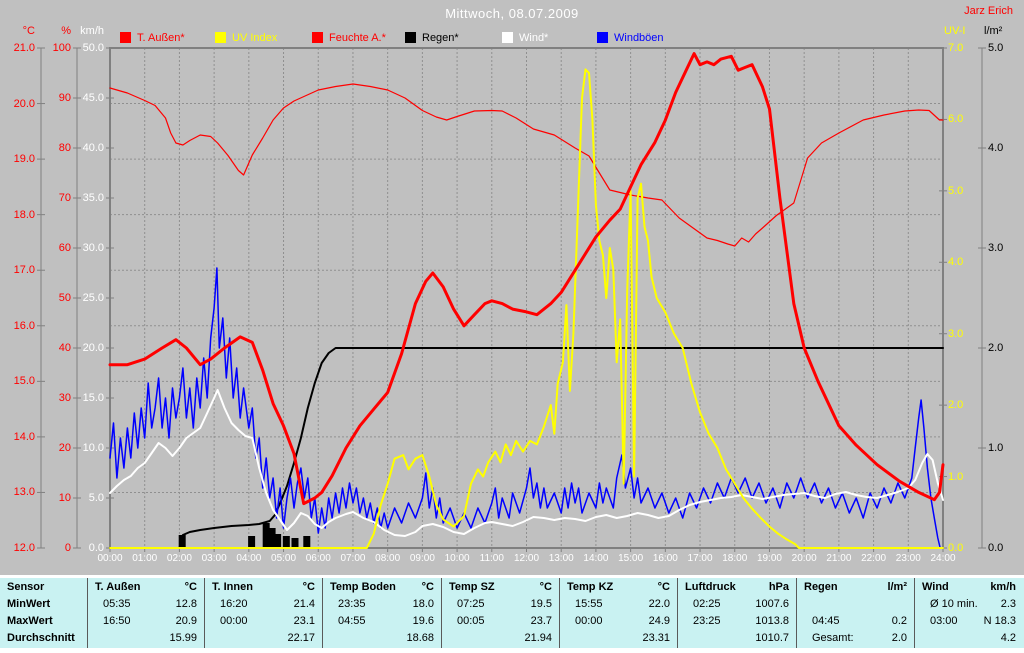  What do you see at coordinates (96, 498) in the screenshot?
I see `axis-tick-label-wind: 5.0` at bounding box center [96, 498].